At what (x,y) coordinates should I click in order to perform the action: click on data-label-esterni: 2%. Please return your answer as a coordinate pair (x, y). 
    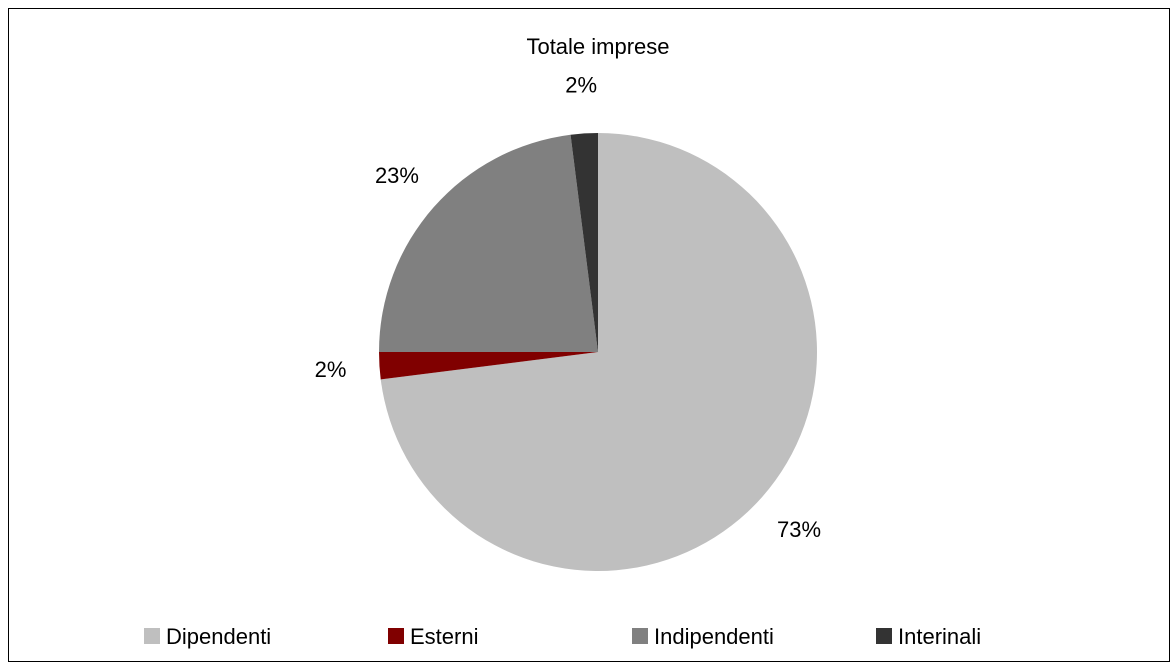
    Looking at the image, I should click on (331, 369).